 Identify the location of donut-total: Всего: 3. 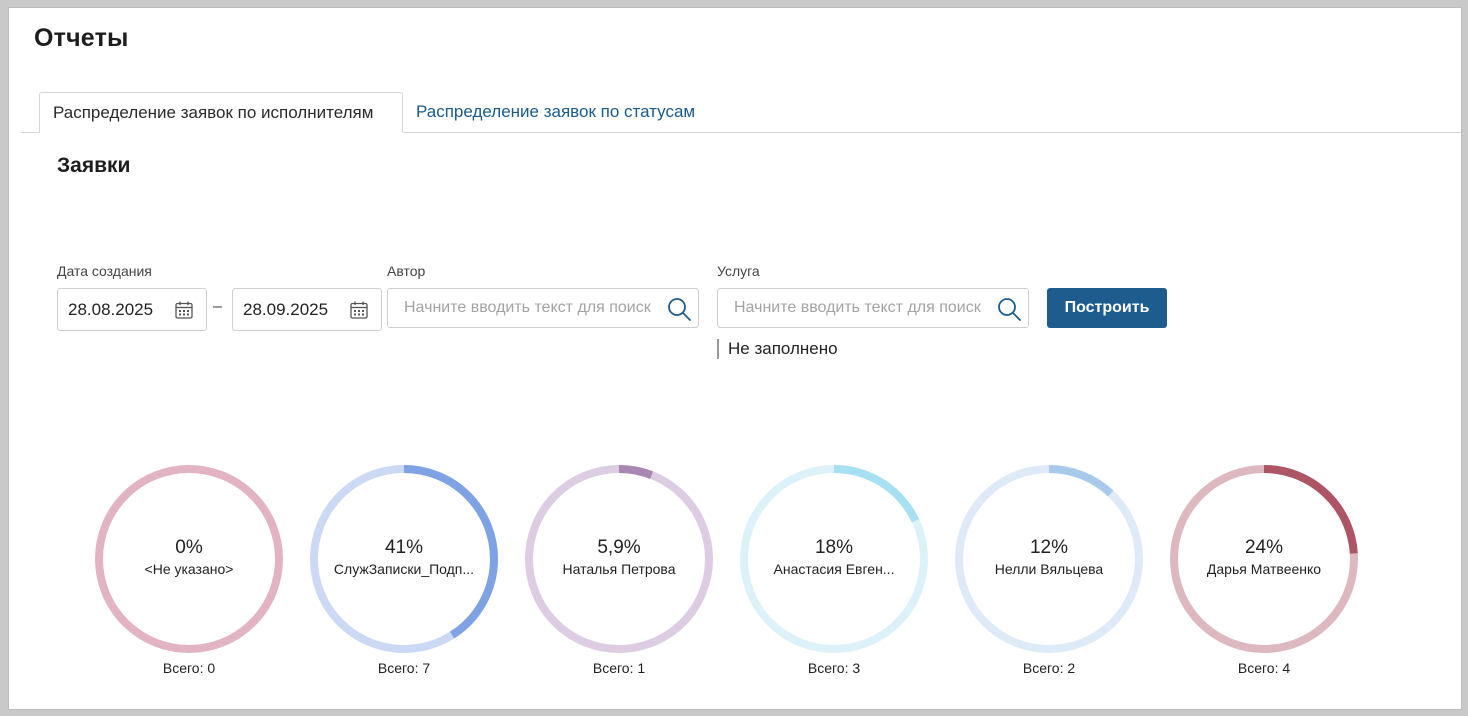
(834, 668).